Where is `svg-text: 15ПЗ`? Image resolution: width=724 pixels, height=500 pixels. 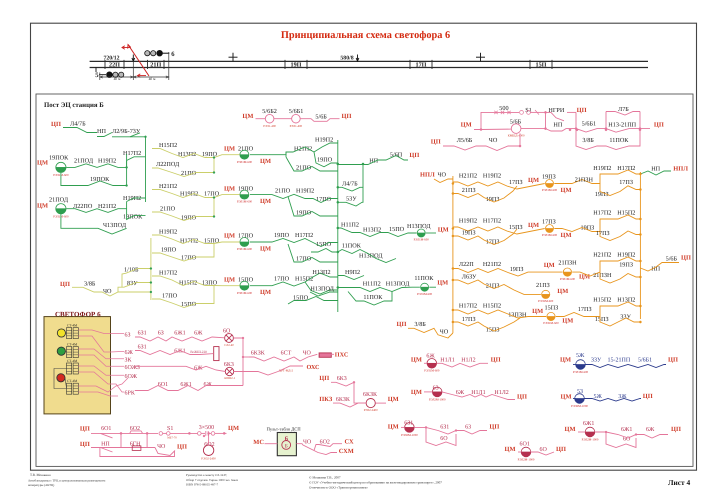 svg-text: 15ПЗ is located at coordinates (602, 319).